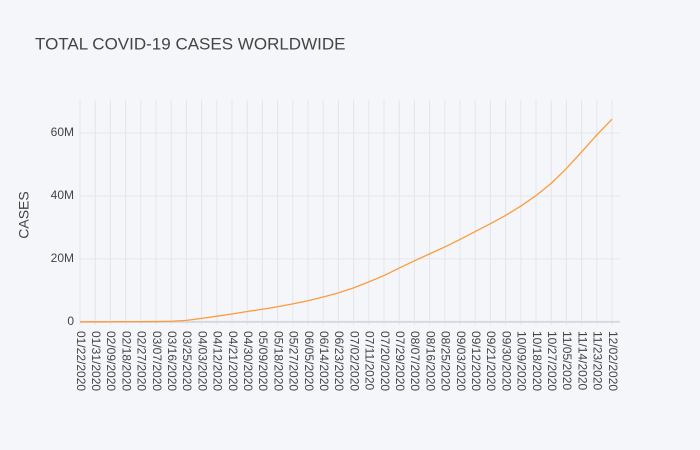 The height and width of the screenshot is (450, 700). What do you see at coordinates (354, 361) in the screenshot?
I see `x-tick-label: 07/02/2020` at bounding box center [354, 361].